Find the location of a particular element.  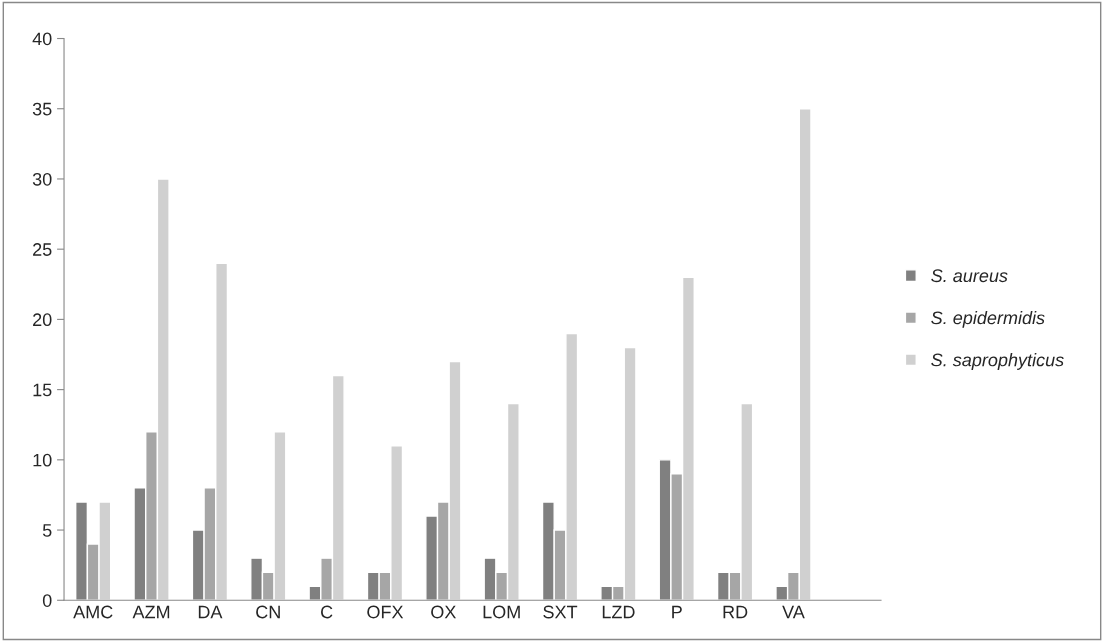

y-tick-label: 25 is located at coordinates (42, 249).